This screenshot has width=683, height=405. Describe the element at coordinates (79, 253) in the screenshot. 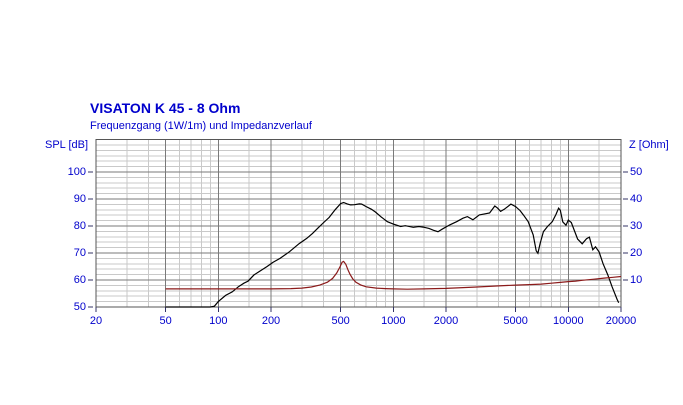

I see `y-left-tick-label: 70` at that location.